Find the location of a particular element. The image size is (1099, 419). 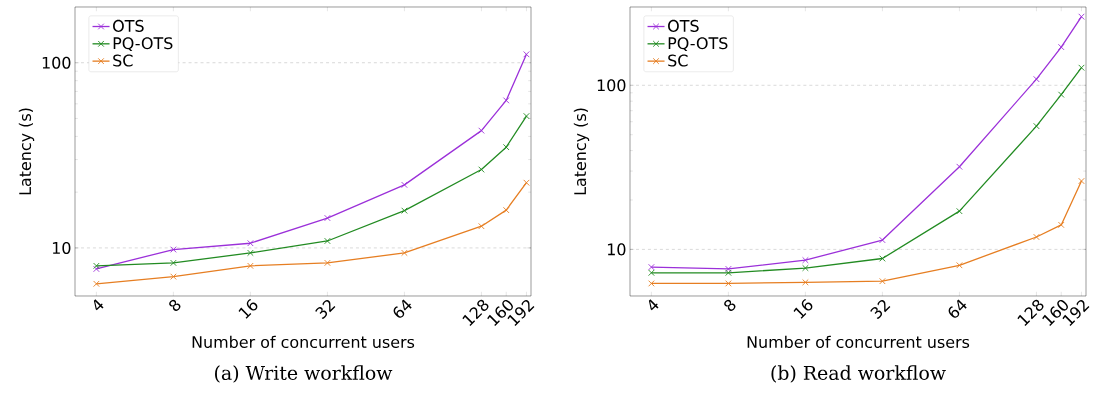

text: (b) Read workflow is located at coordinates (858, 374).